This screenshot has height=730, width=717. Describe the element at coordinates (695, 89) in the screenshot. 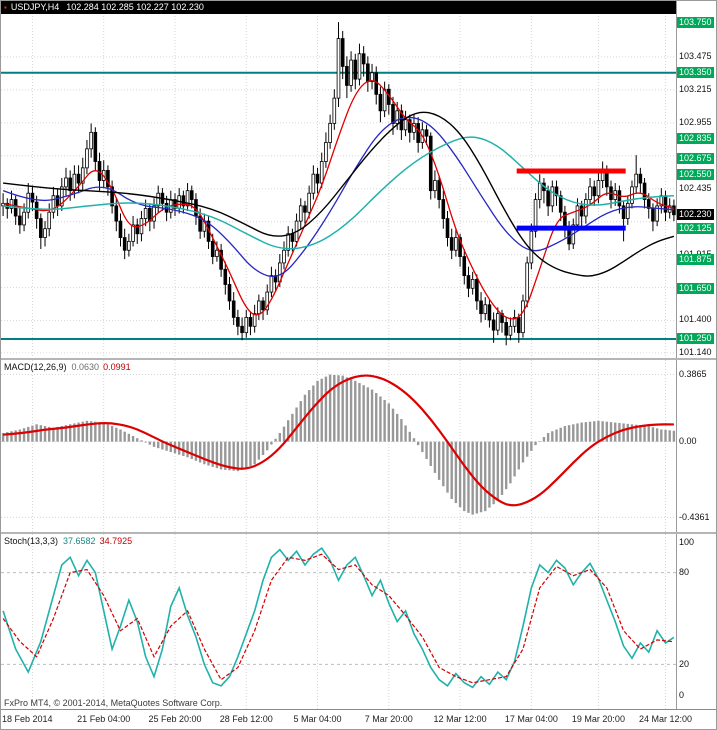

I see `price-tick-label: 103.215` at that location.